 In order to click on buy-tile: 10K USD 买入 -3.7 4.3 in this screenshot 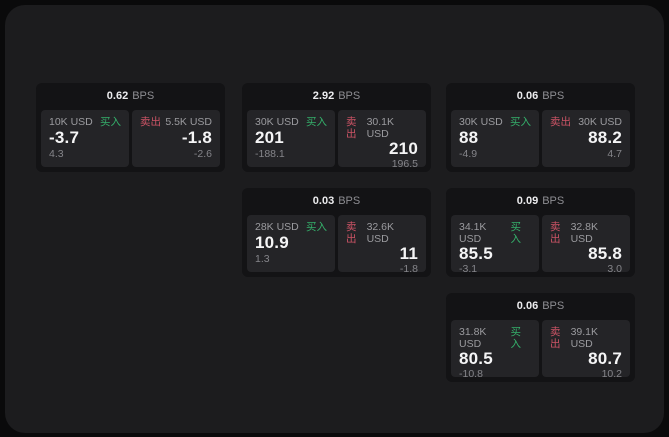, I will do `click(85, 138)`.